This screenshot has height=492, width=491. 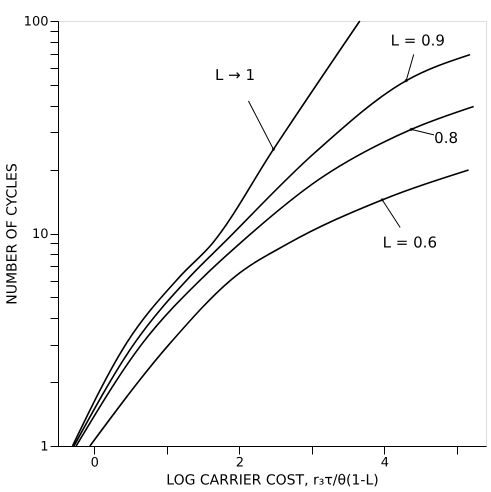 What do you see at coordinates (36, 22) in the screenshot?
I see `y-tick-label: 100` at bounding box center [36, 22].